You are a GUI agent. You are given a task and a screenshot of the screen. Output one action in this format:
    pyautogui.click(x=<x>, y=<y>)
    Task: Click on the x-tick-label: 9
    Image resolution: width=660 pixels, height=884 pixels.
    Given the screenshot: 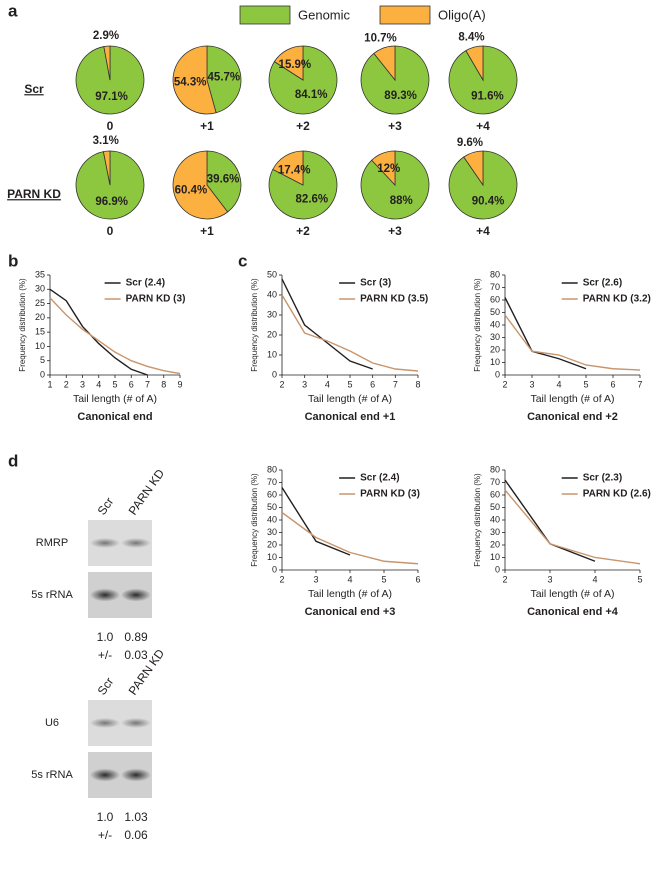 What is the action you would take?
    pyautogui.click(x=179, y=384)
    